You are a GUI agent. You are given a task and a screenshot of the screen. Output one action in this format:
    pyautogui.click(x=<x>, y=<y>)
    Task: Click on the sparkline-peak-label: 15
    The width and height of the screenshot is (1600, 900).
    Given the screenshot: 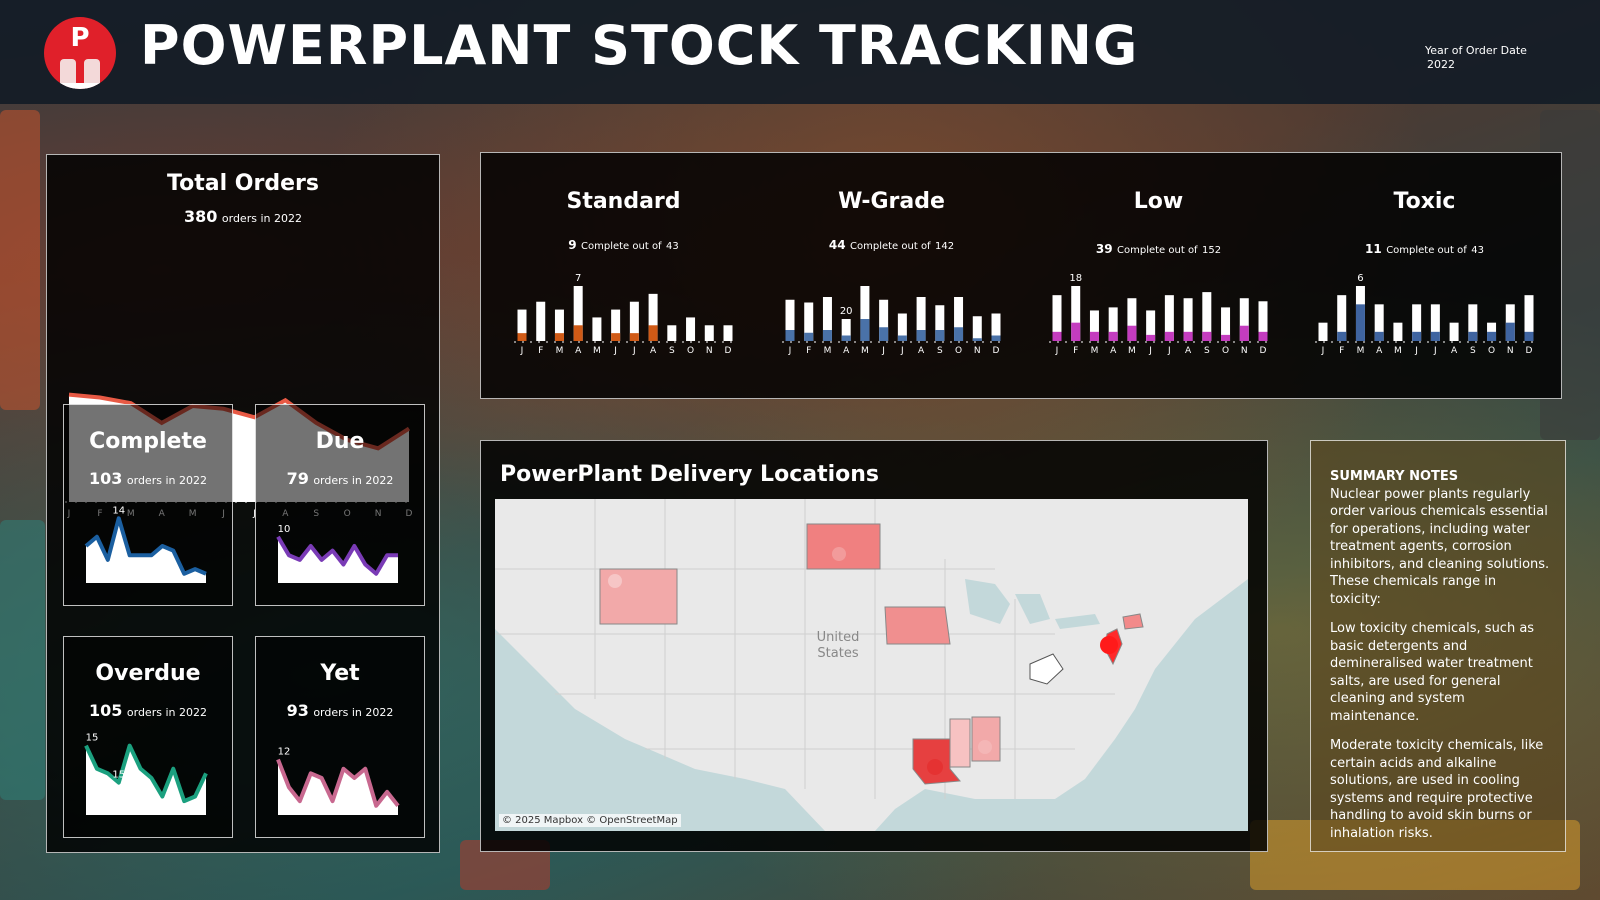 What is the action you would take?
    pyautogui.click(x=92, y=738)
    